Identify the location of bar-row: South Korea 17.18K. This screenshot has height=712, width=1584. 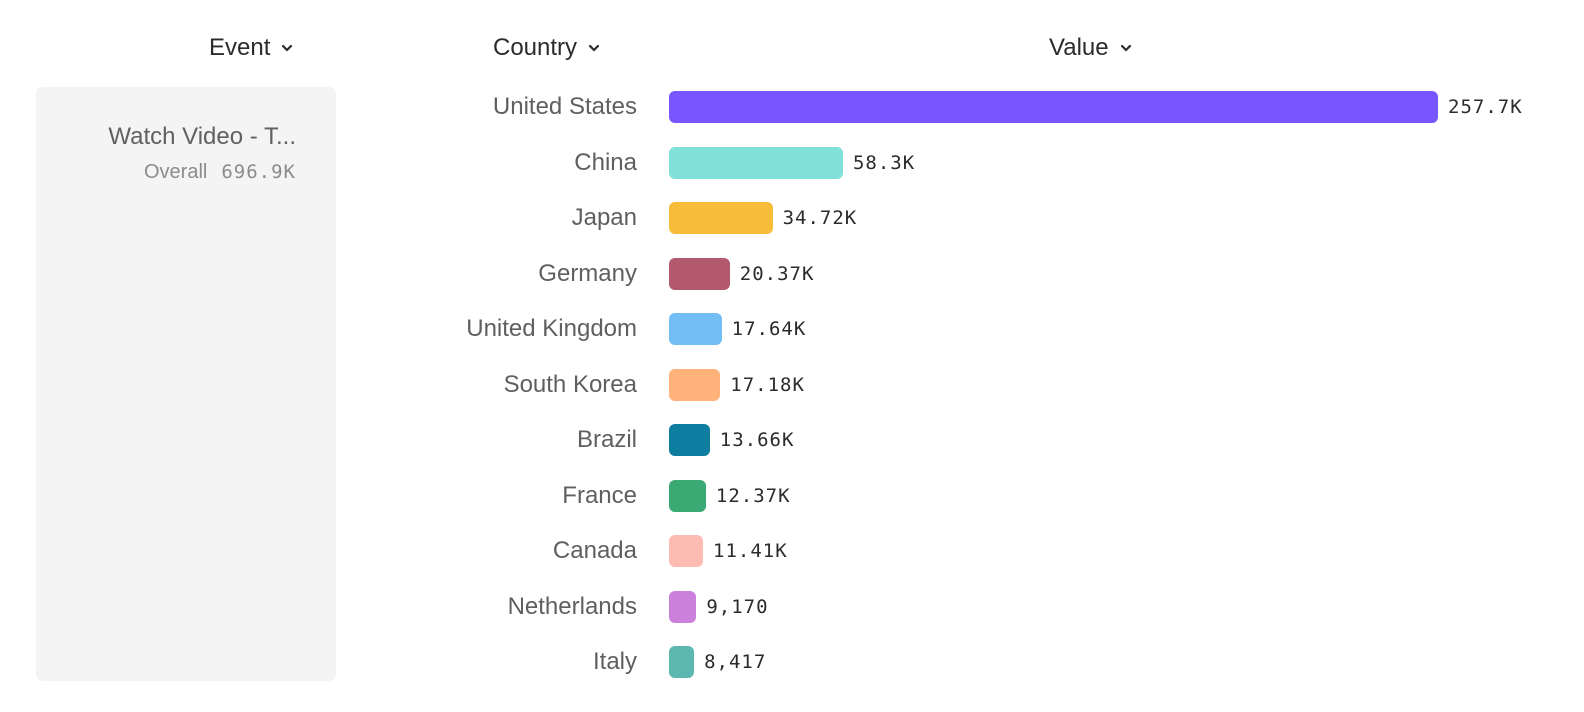
(792, 384).